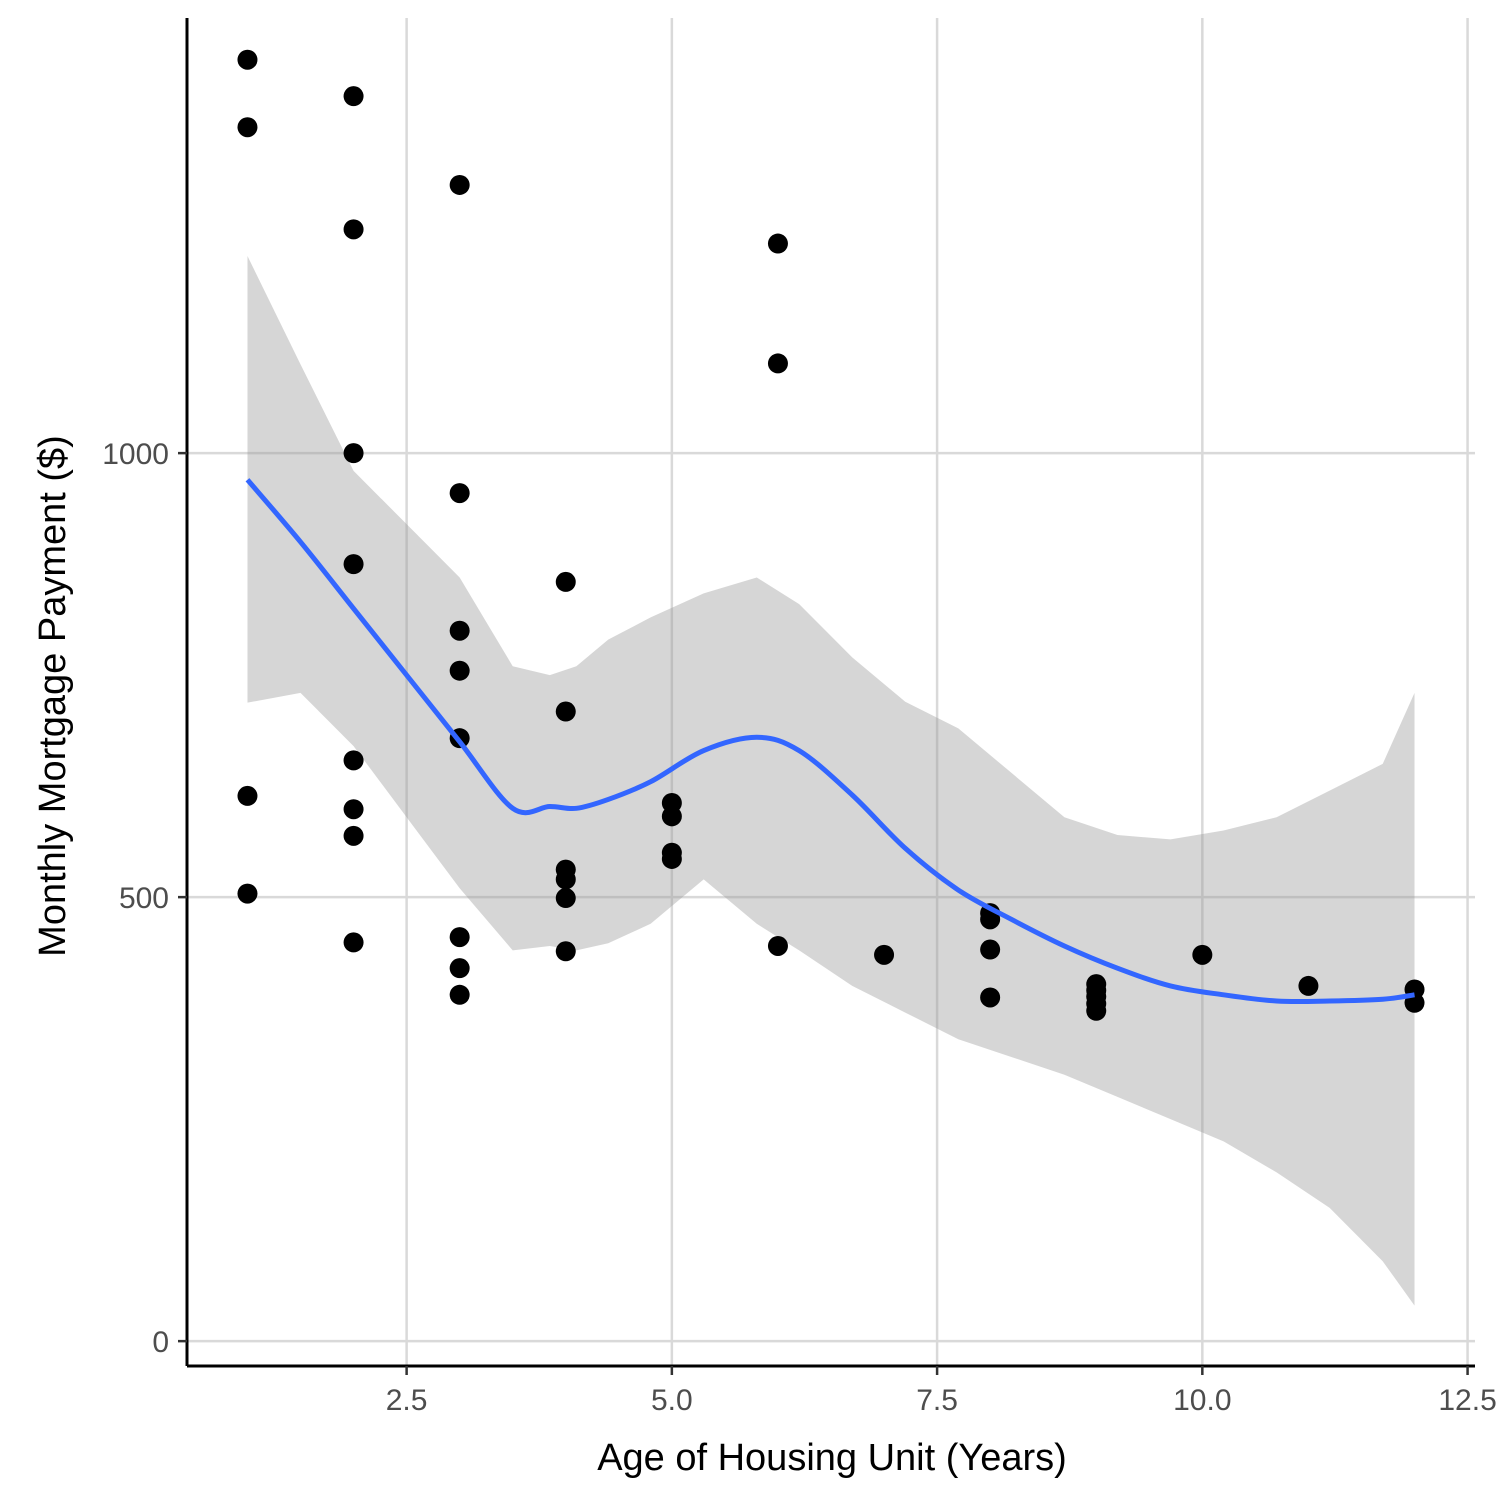  Describe the element at coordinates (160, 1342) in the screenshot. I see `y-tick-label: 0` at that location.